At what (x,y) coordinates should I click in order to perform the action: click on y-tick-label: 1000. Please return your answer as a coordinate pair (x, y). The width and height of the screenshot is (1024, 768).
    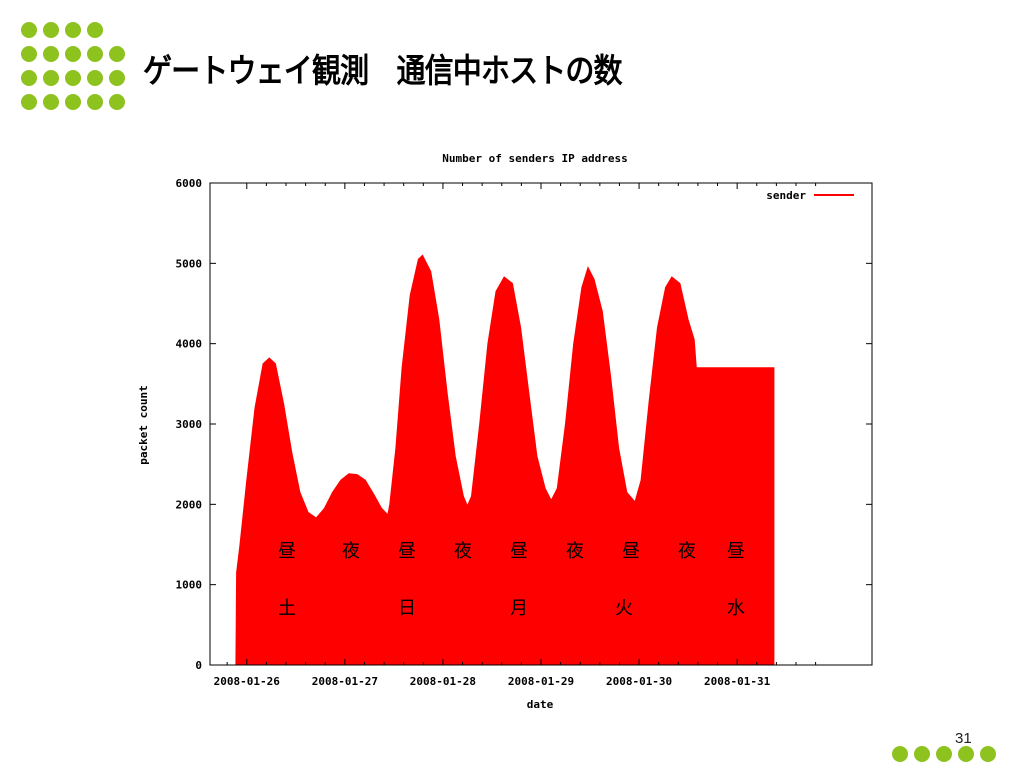
    Looking at the image, I should click on (189, 585).